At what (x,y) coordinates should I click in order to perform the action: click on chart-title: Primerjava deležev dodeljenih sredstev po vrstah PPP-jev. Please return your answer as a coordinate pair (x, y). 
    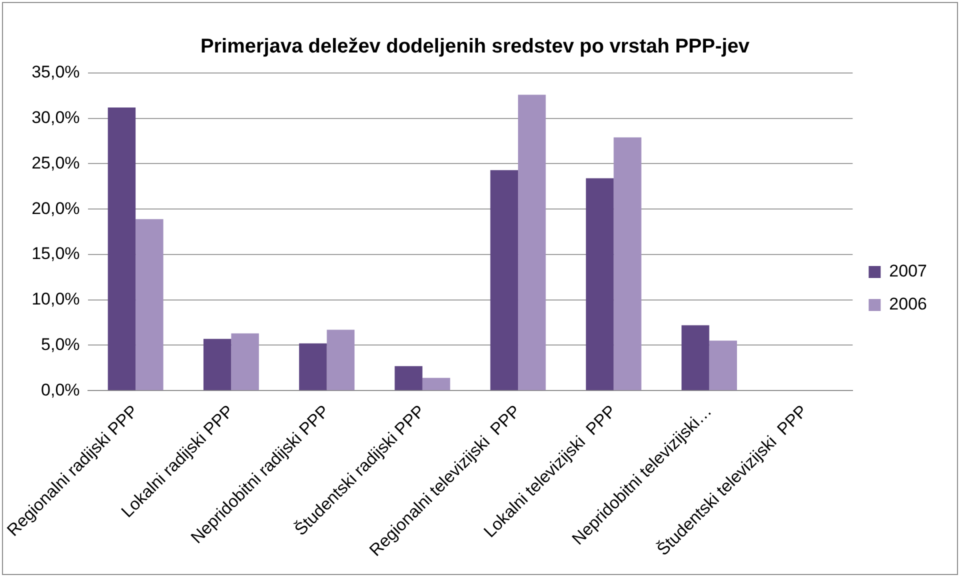
    Looking at the image, I should click on (475, 47).